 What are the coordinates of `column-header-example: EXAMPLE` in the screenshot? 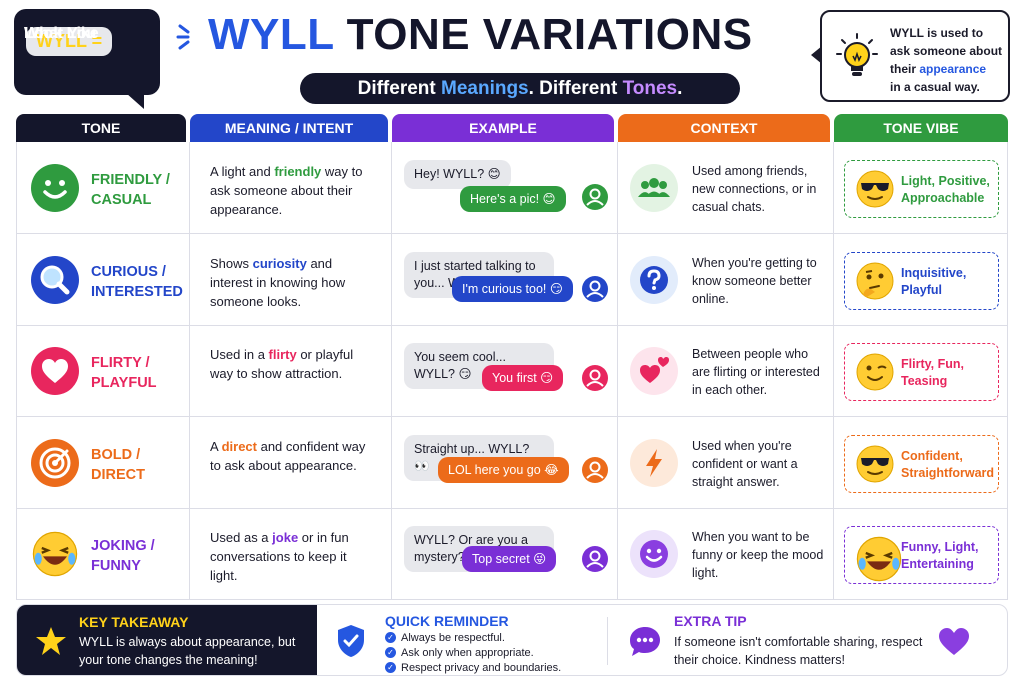 It's located at (503, 128).